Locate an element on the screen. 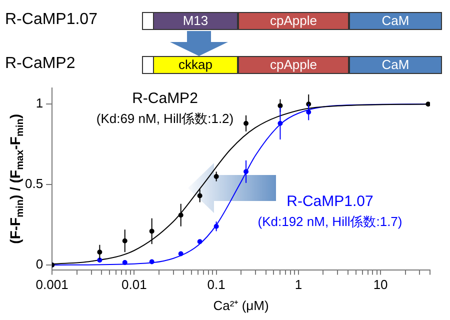  x-tick-label: 10 is located at coordinates (380, 284).